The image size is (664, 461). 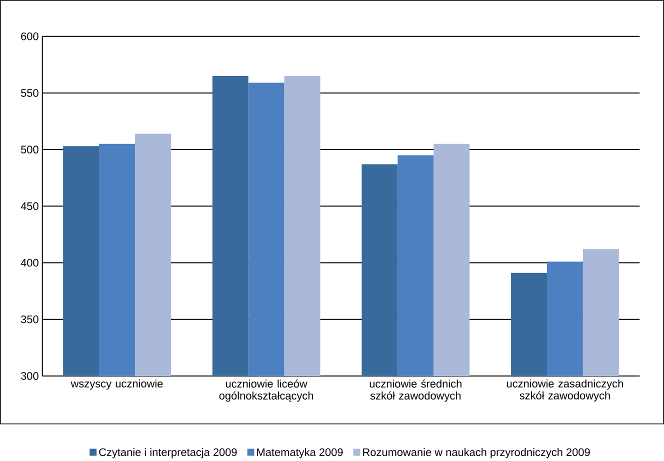 I want to click on x-tick-label: uczniowie średnich szkół zawodowych, so click(x=416, y=390).